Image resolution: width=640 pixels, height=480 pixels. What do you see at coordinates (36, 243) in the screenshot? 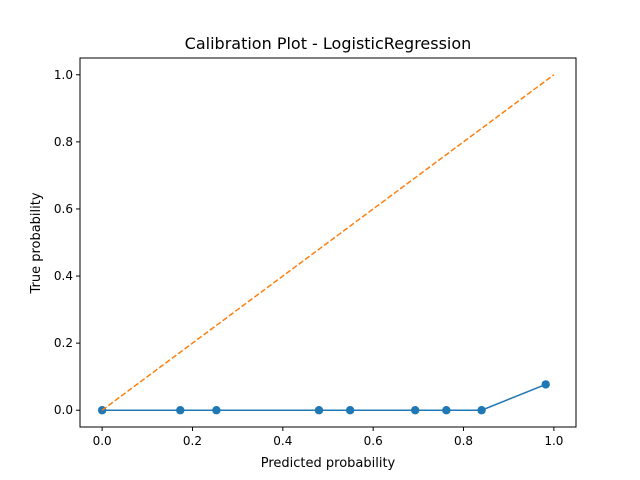
I see `y-axis-label: True probability` at bounding box center [36, 243].